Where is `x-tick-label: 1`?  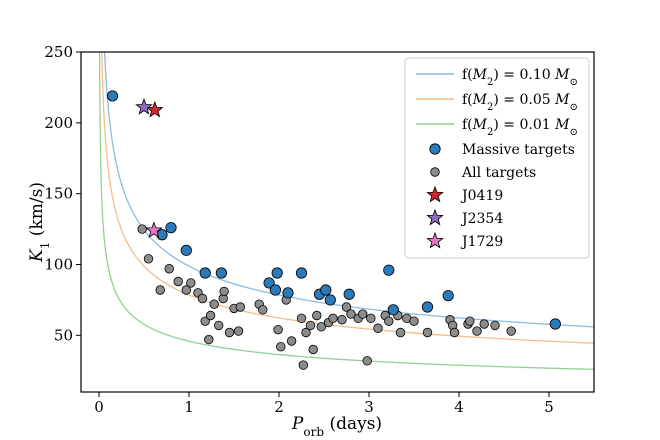 x-tick-label: 1 is located at coordinates (189, 407).